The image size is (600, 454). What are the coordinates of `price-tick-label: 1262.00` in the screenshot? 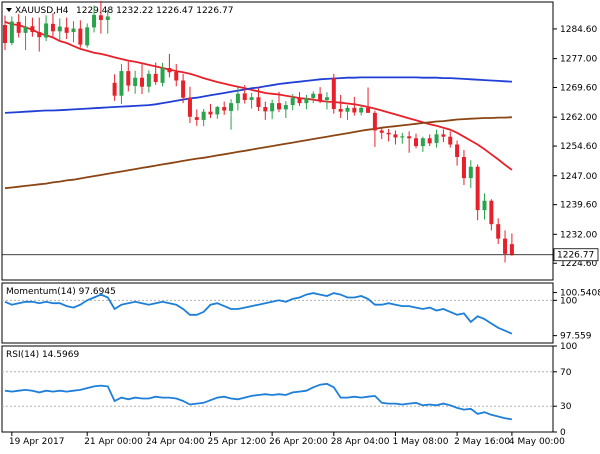 It's located at (578, 118).